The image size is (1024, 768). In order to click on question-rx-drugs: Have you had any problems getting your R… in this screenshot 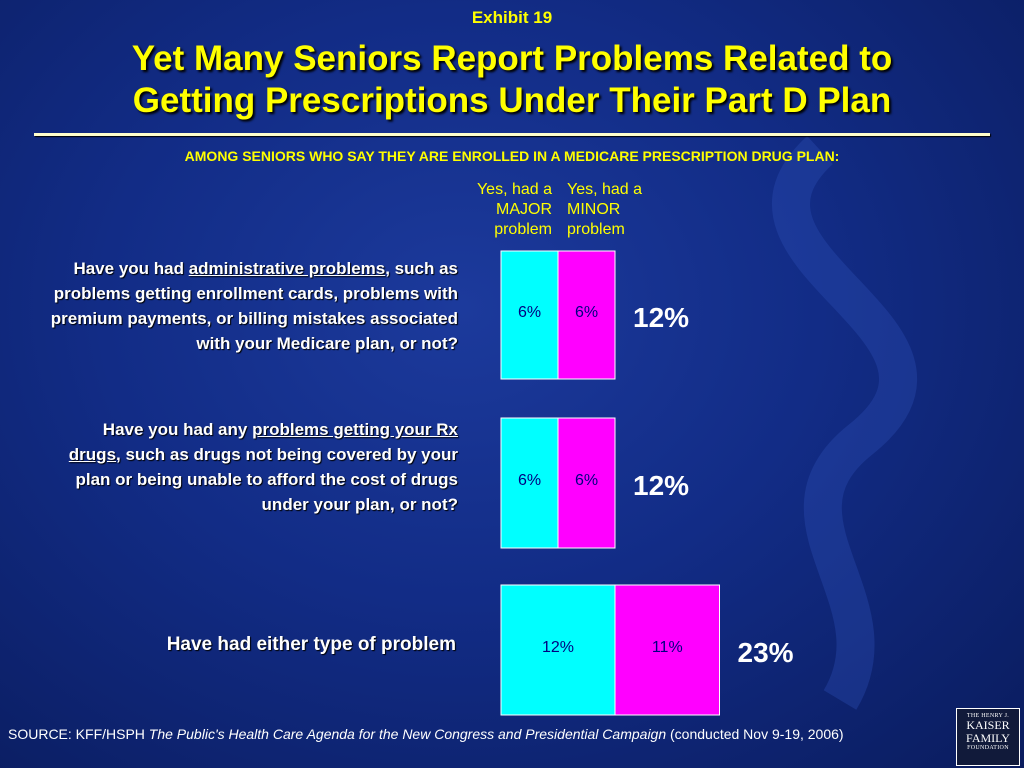, I will do `click(258, 467)`.